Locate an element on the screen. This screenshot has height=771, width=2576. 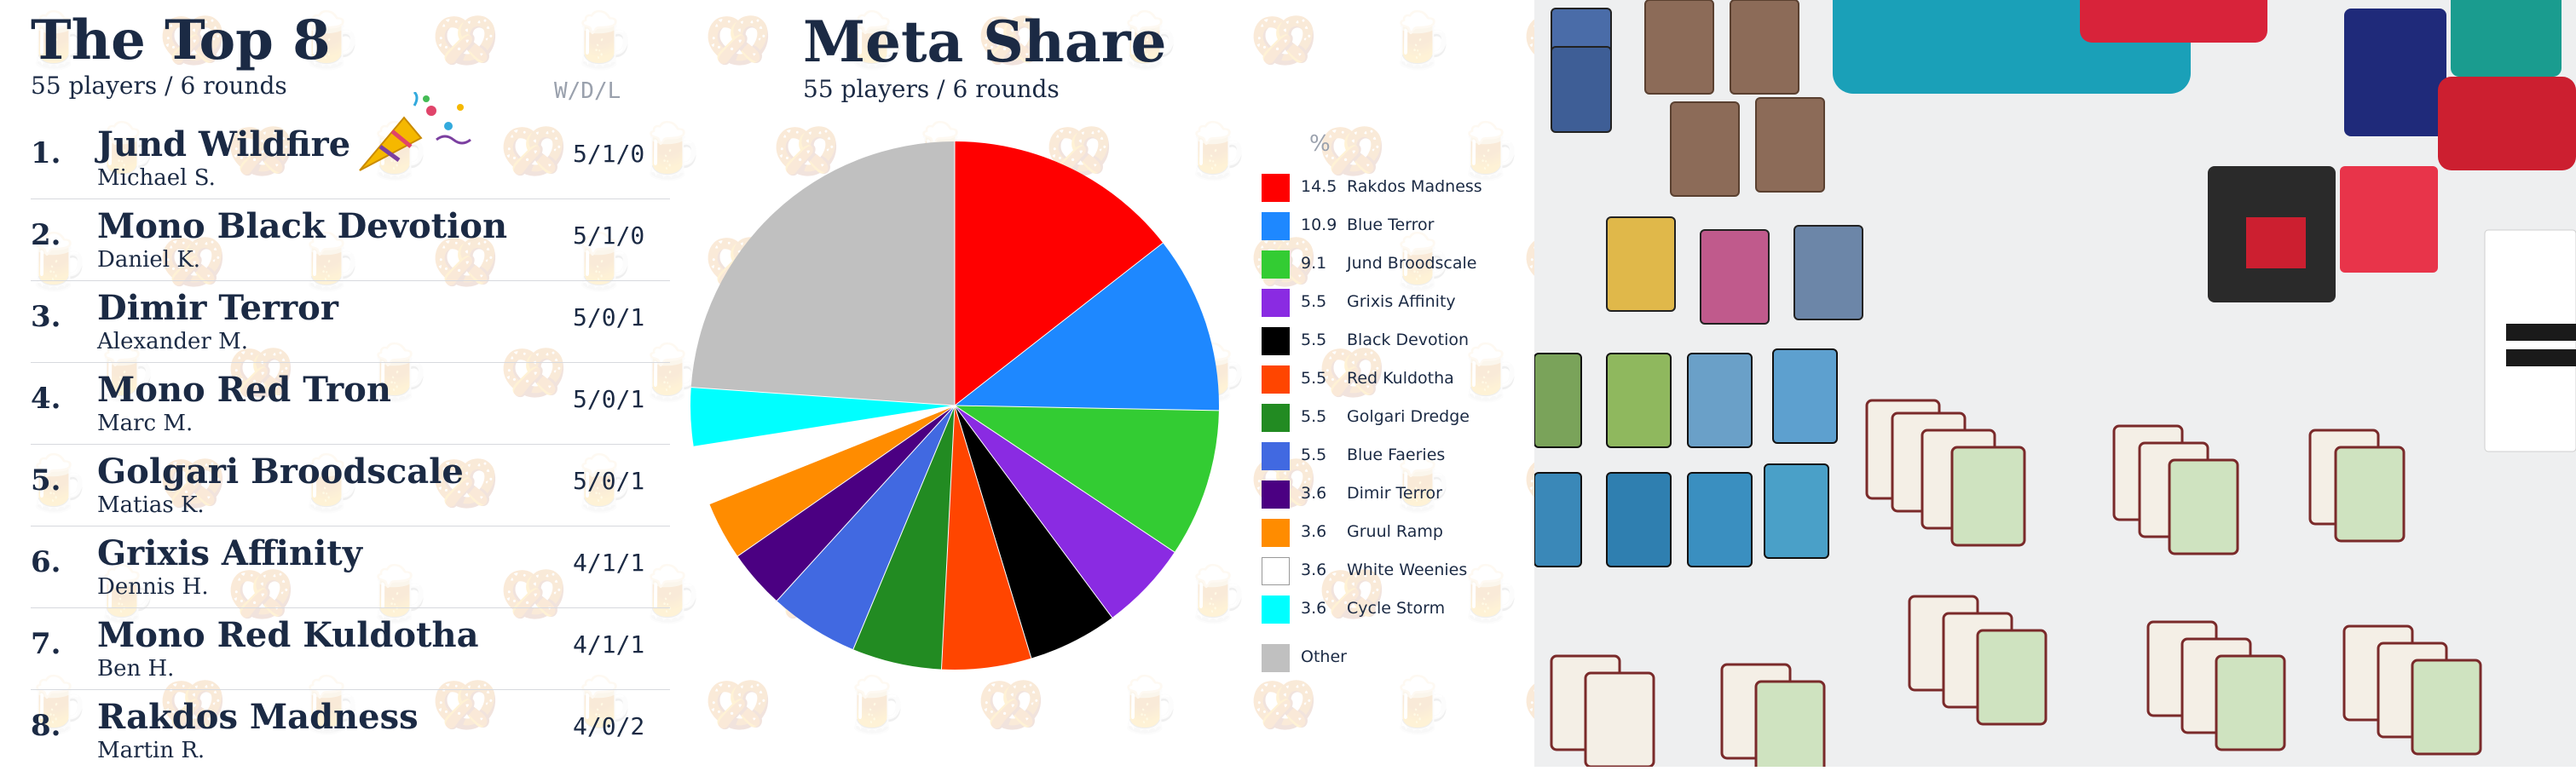
legend-label: Jund Broodscale is located at coordinates (1411, 263).